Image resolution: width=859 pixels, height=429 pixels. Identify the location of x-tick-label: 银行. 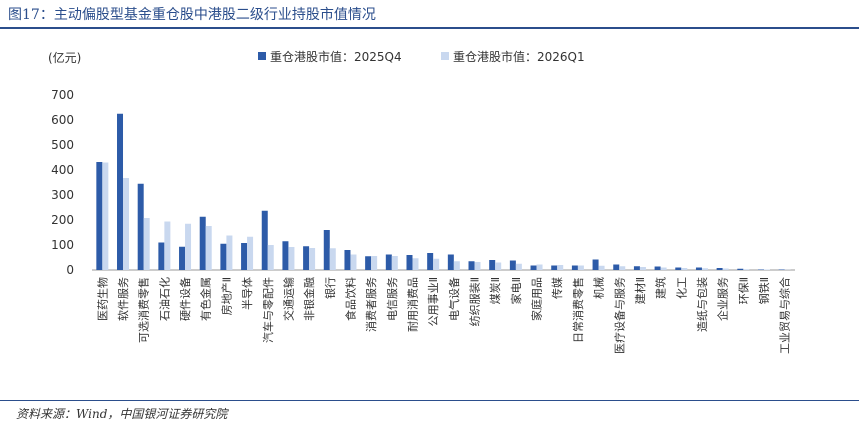
(330, 288).